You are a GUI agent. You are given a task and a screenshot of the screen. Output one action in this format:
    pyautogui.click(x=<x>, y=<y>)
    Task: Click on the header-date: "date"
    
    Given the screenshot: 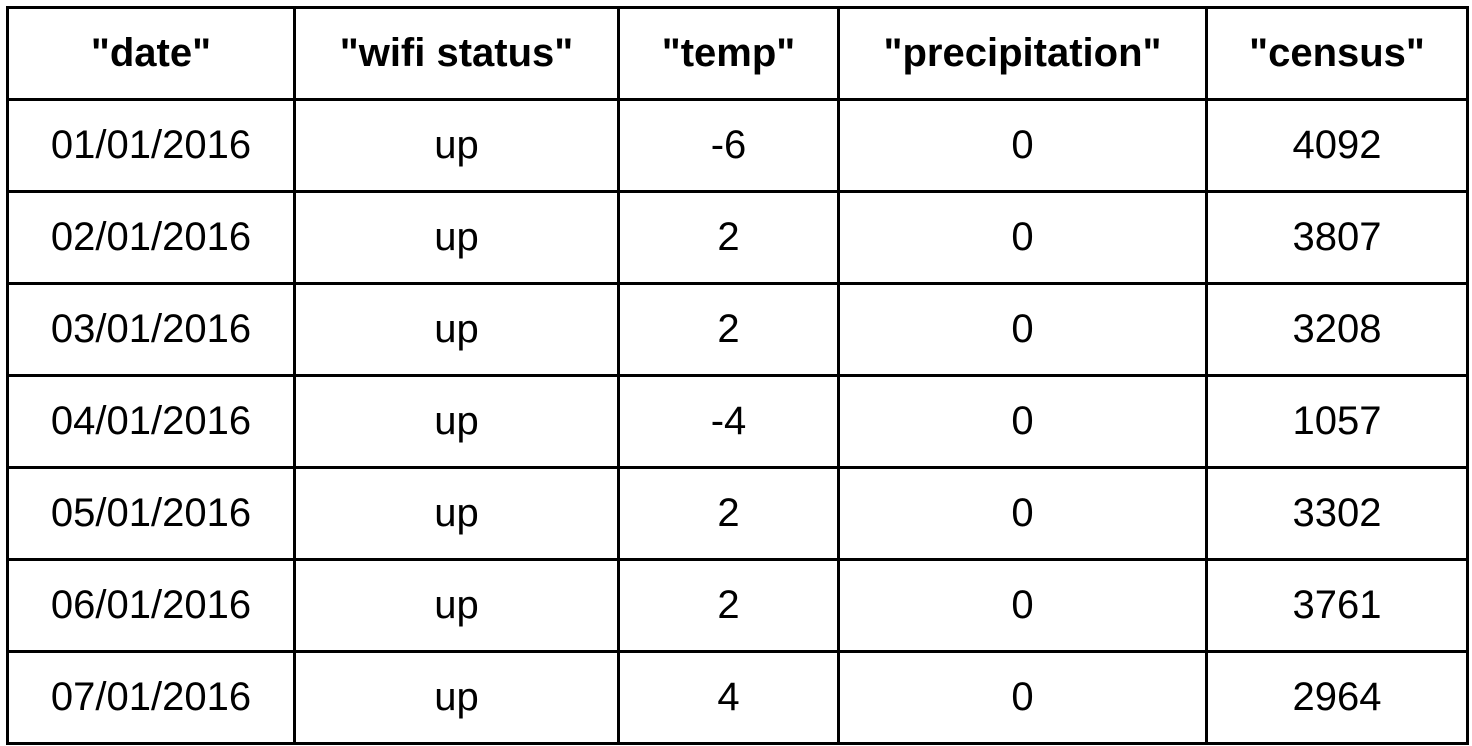 What is the action you would take?
    pyautogui.click(x=151, y=53)
    